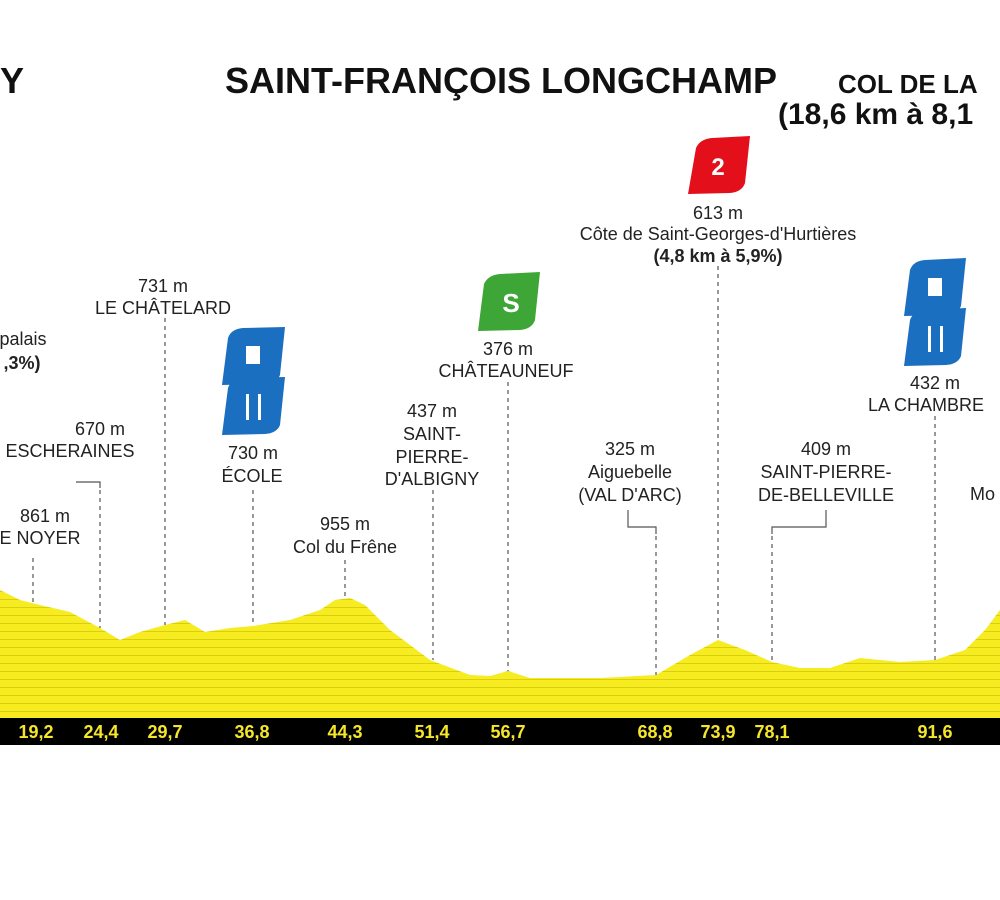  I want to click on finish-climb: COL DE LA, so click(908, 84).